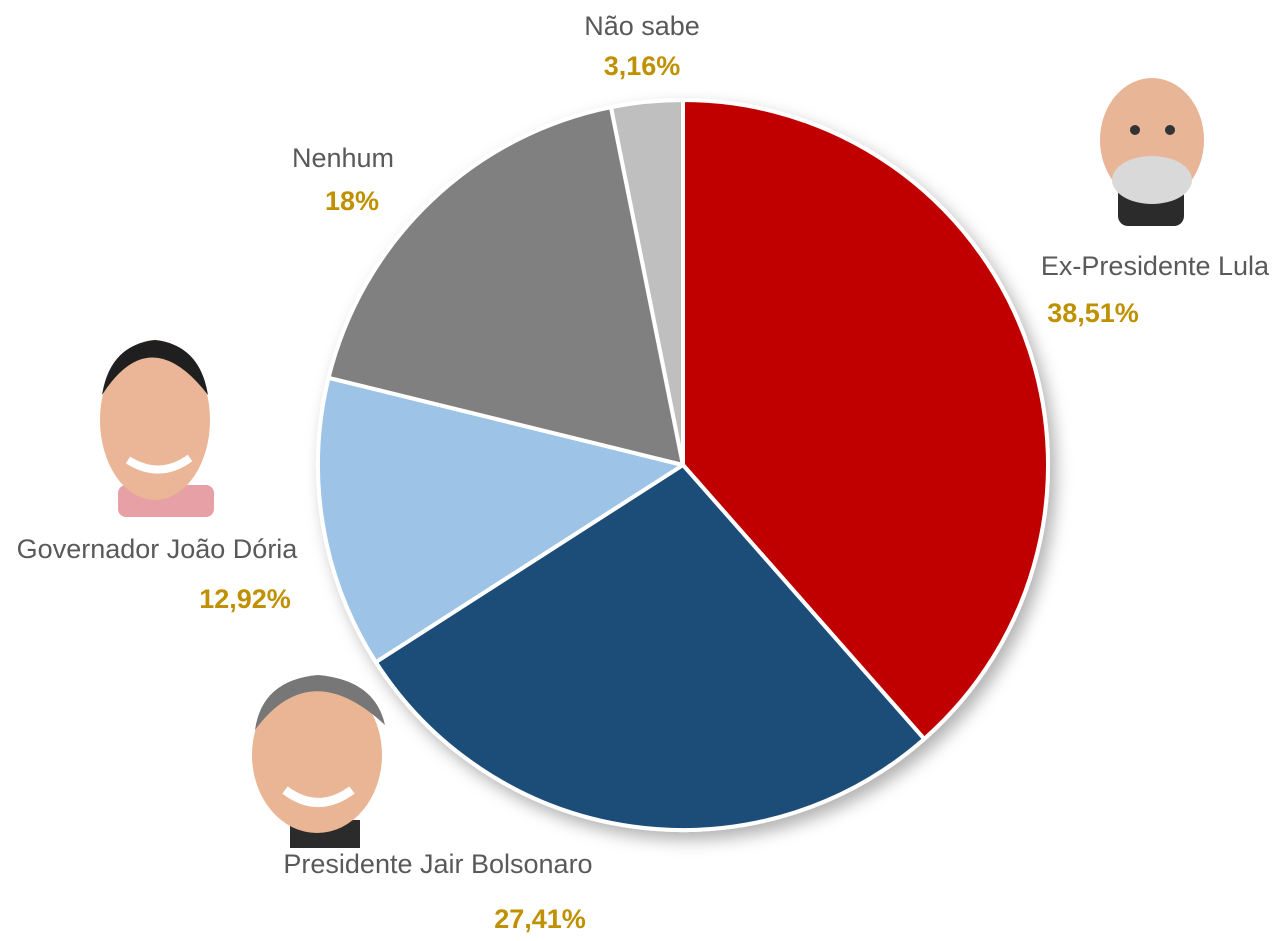 Image resolution: width=1281 pixels, height=941 pixels. I want to click on category-label: Presidente Jair Bolsonaro, so click(437, 864).